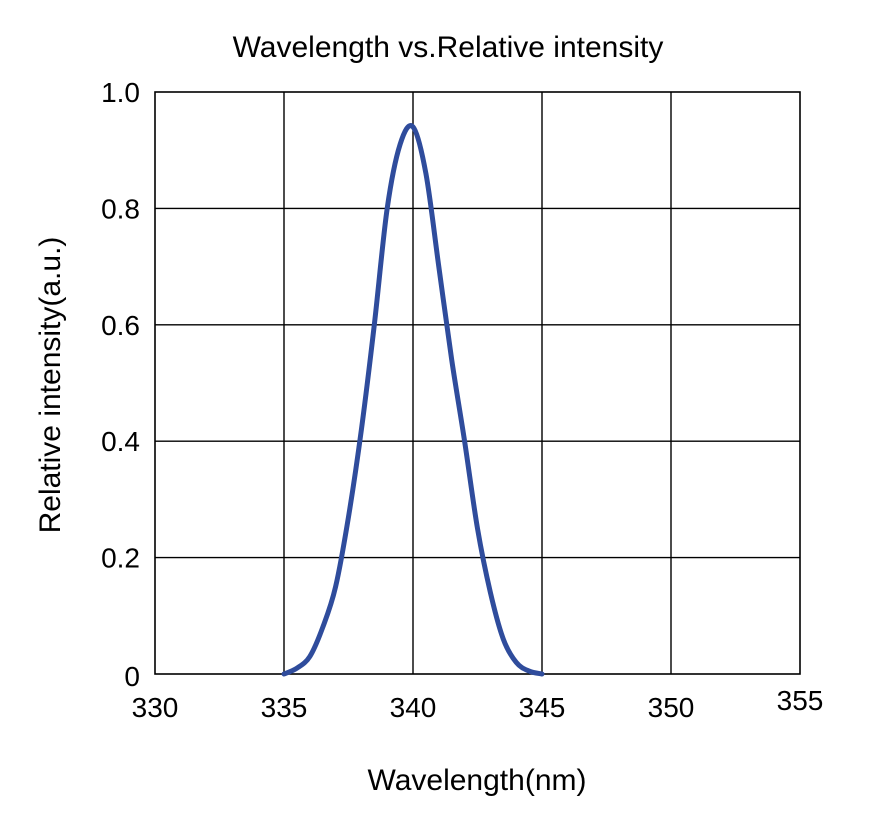 The image size is (879, 827). I want to click on y-tick-label: 0, so click(132, 676).